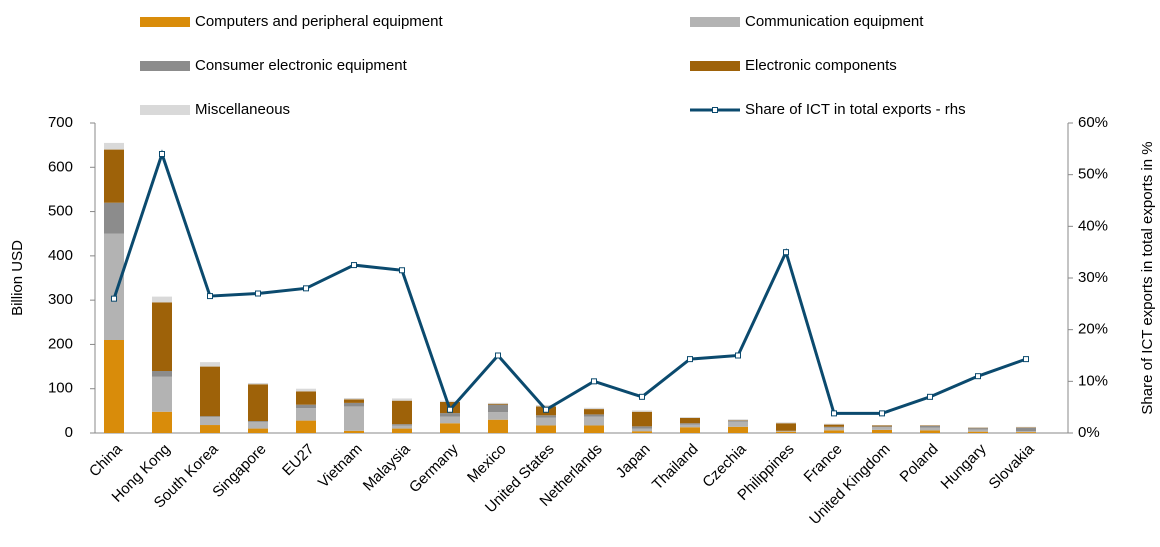 This screenshot has height=547, width=1160. I want to click on y-axis-label: Billion USD, so click(17, 278).